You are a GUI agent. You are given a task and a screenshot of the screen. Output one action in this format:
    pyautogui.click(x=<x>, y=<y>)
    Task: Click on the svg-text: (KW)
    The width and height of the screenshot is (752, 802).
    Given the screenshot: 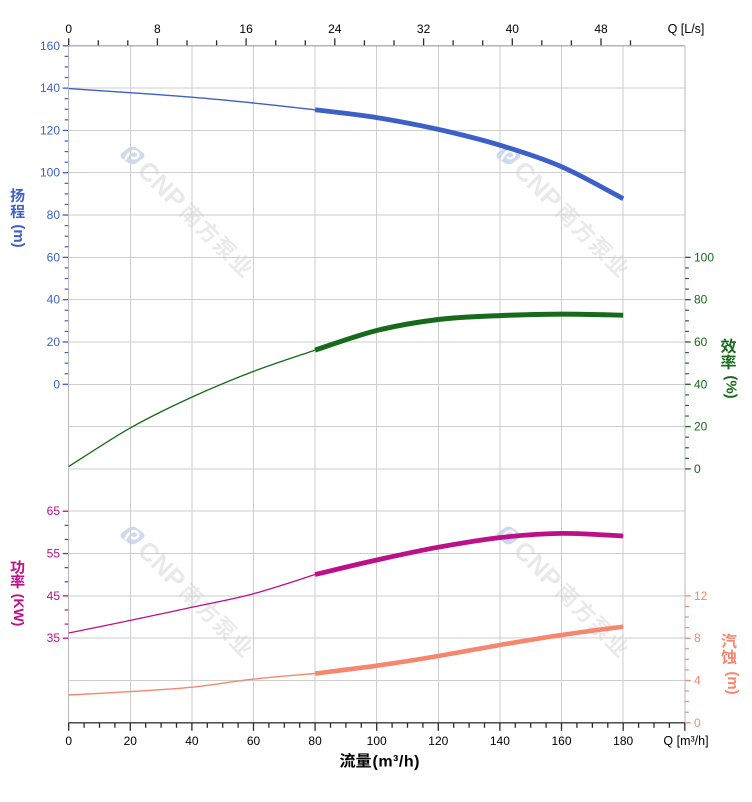 What is the action you would take?
    pyautogui.click(x=19, y=610)
    